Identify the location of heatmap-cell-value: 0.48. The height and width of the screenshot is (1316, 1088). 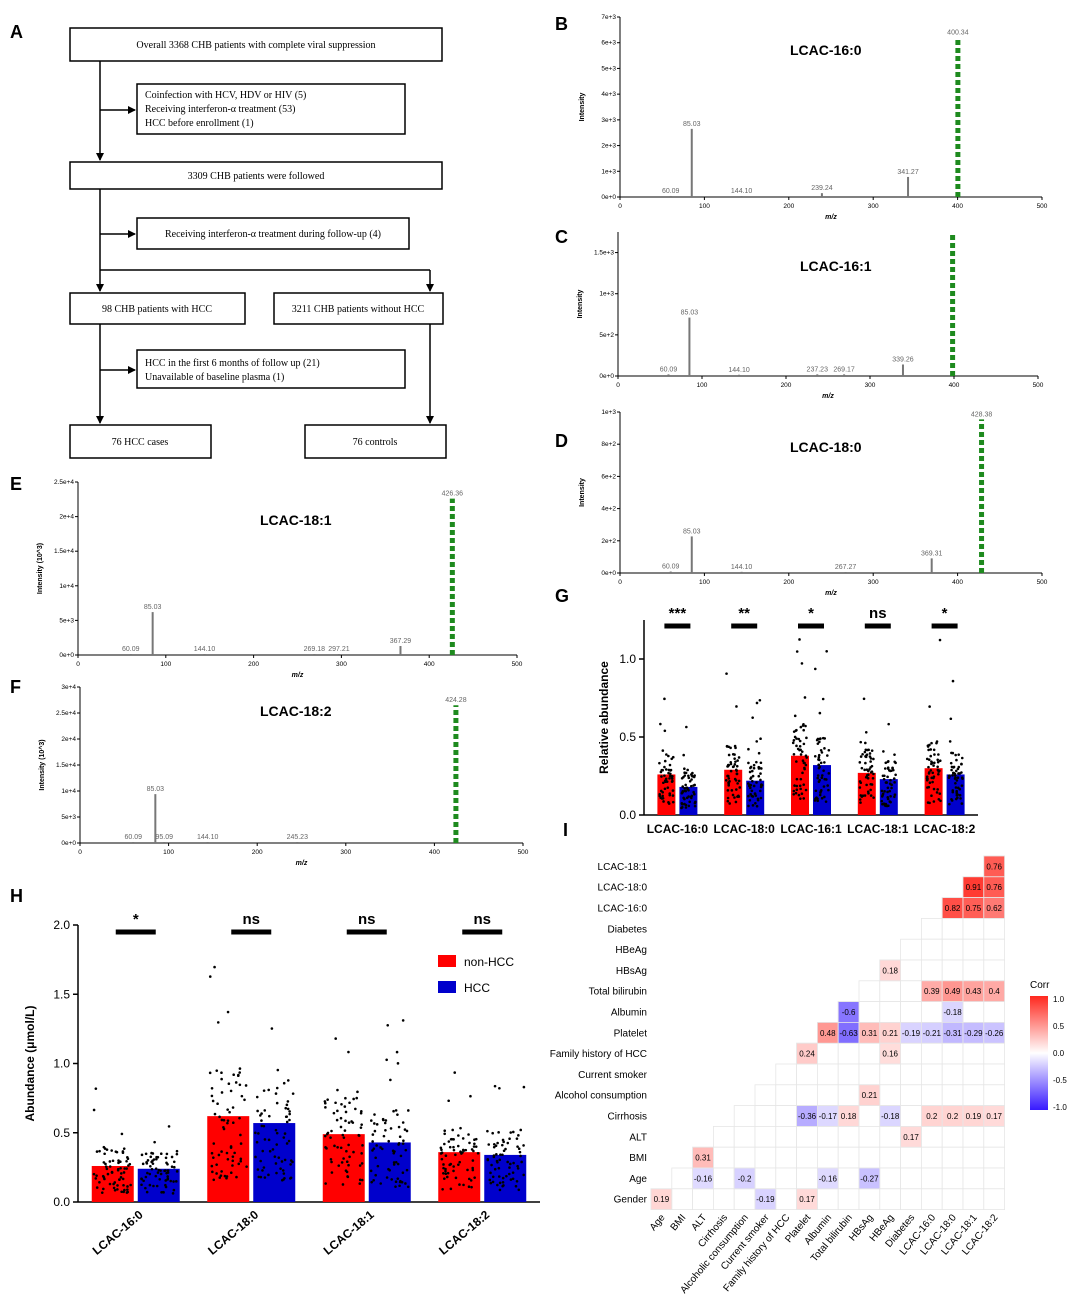
(828, 1033).